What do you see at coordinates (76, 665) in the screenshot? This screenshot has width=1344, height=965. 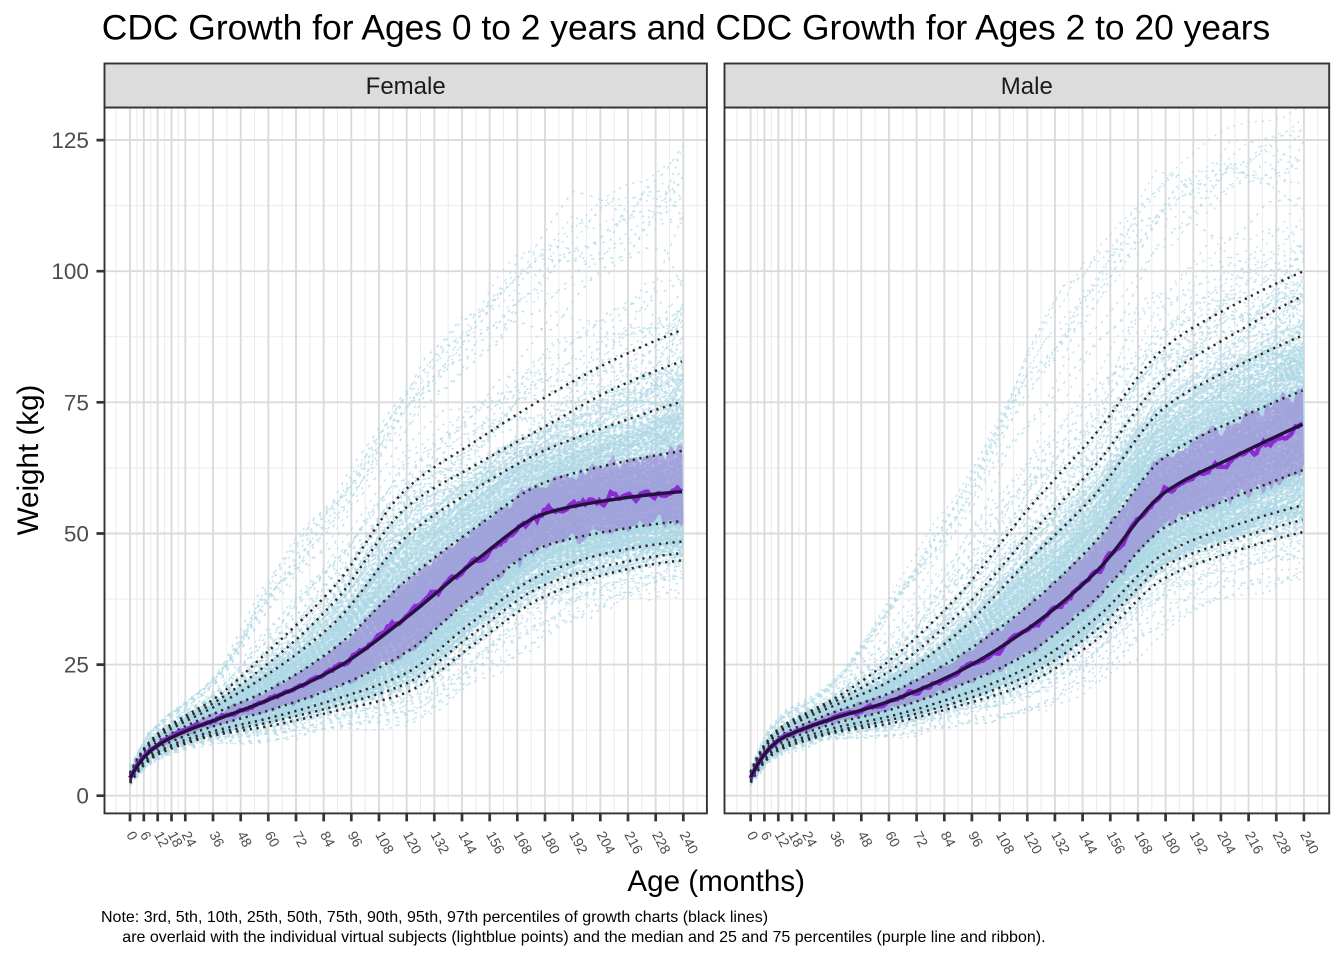 I see `svg-text: 25` at bounding box center [76, 665].